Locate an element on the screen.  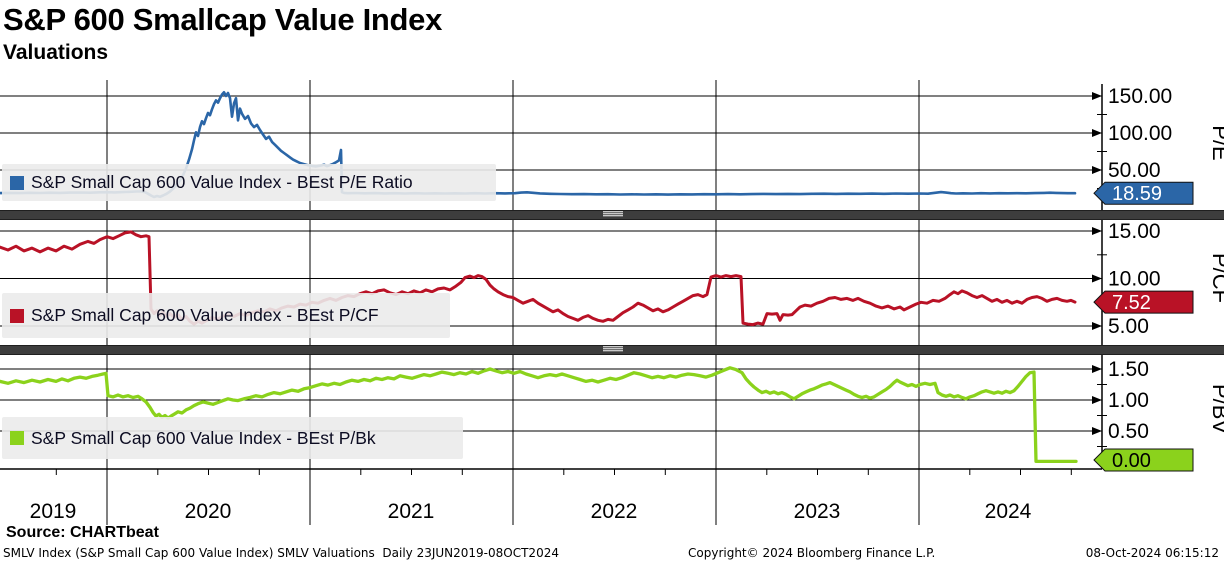
pcf-tick-label: 10.00 is located at coordinates (1134, 279).